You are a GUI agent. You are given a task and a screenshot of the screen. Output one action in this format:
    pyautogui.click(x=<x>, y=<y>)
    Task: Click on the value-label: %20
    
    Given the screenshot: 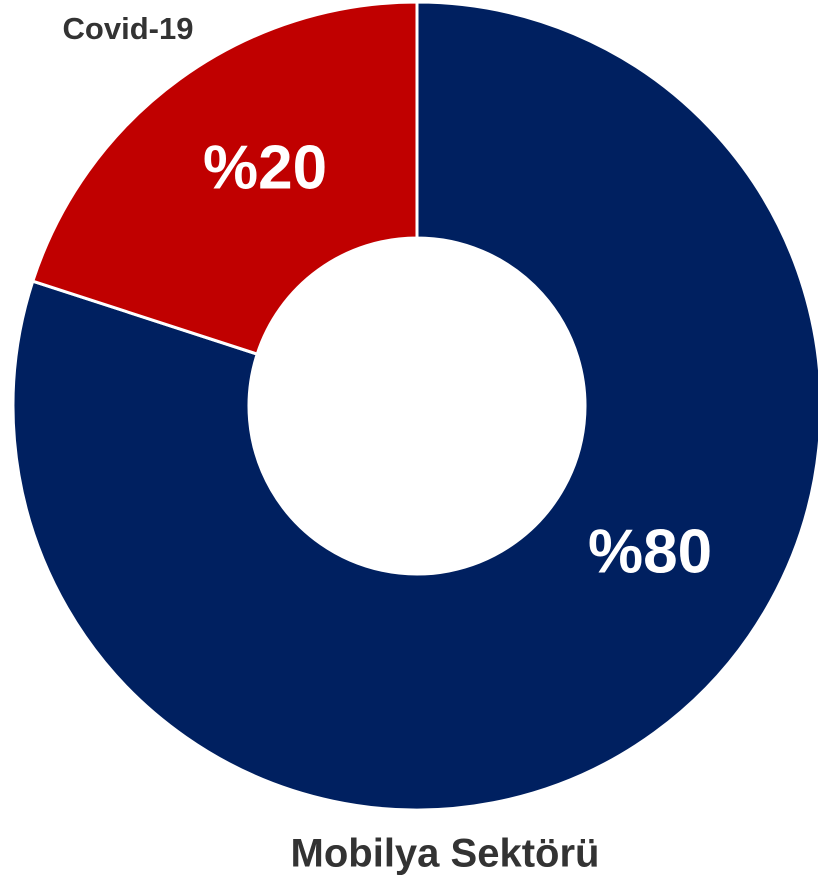 What is the action you would take?
    pyautogui.click(x=265, y=167)
    